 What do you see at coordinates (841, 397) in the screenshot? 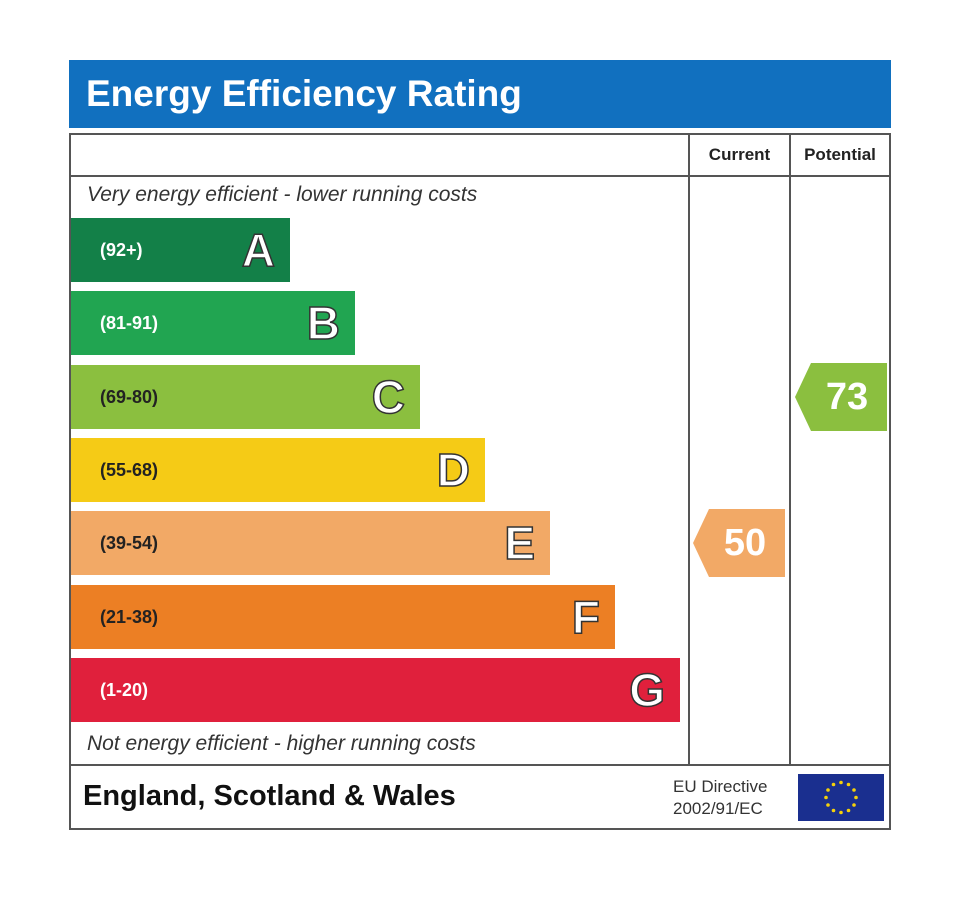
I see `potential-rating-arrow: 73` at bounding box center [841, 397].